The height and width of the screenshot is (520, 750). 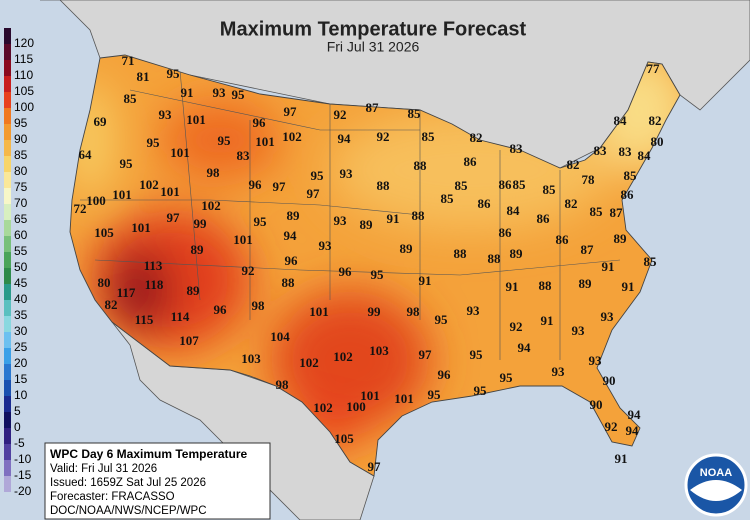 I want to click on info-forecaster: Forecaster: FRACASSO, so click(x=112, y=497).